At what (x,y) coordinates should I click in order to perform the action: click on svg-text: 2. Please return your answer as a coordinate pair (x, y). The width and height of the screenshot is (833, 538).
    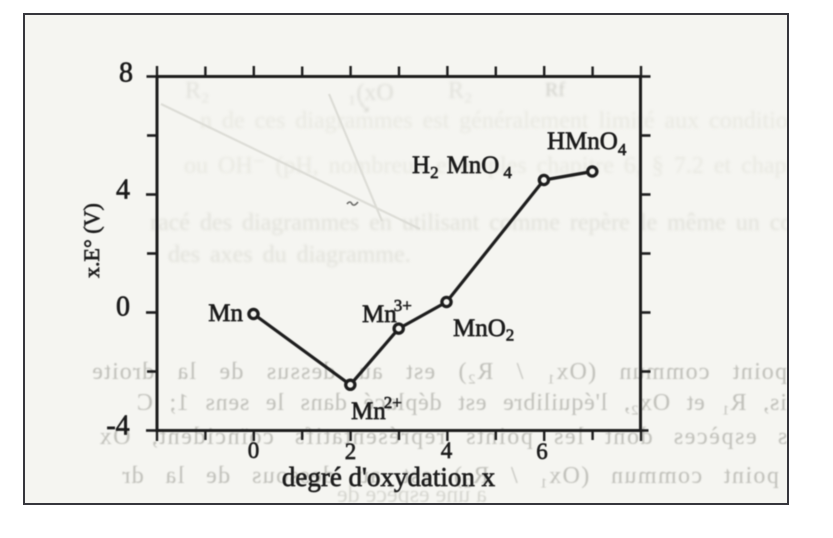
    Looking at the image, I should click on (351, 451).